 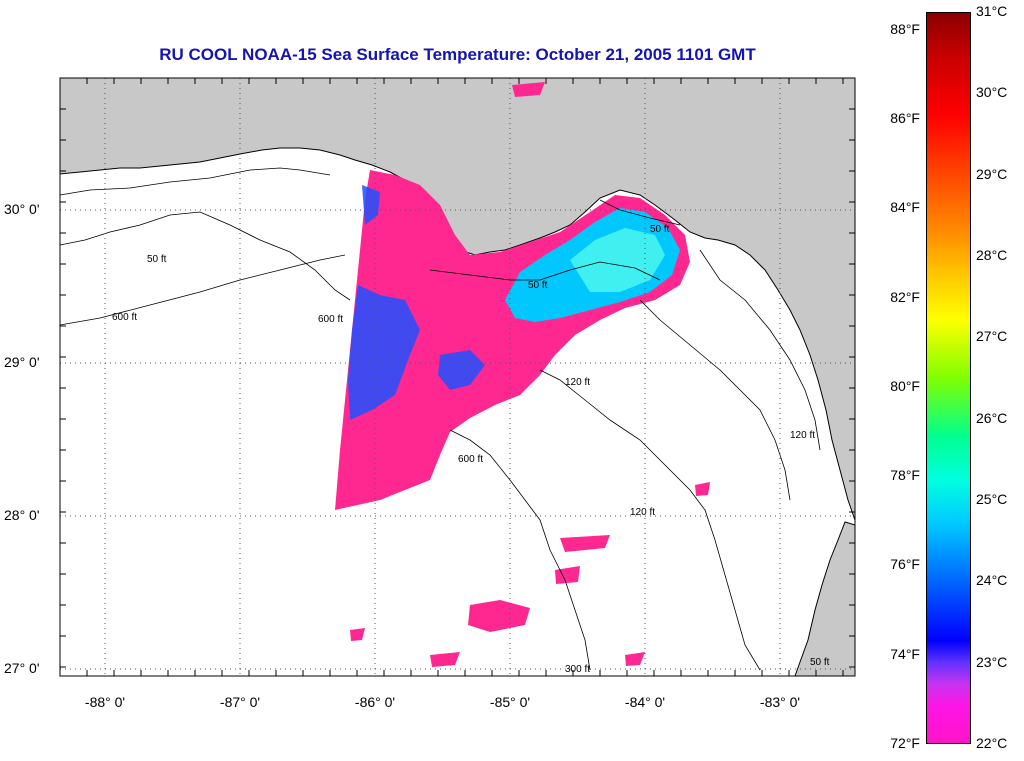 I want to click on temperature-colorbar, so click(x=948, y=378).